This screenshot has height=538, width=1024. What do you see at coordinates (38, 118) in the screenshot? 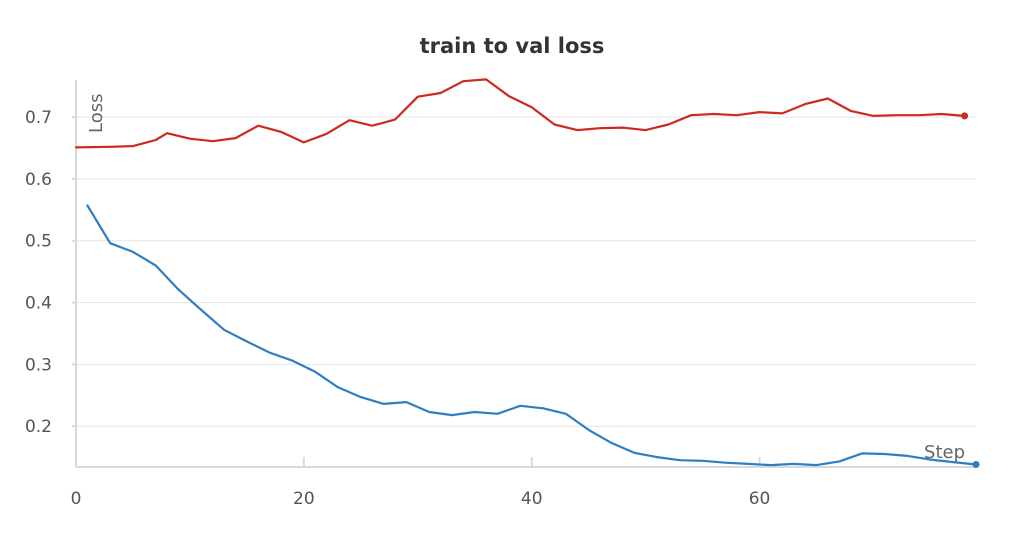
I see `y-tick-label: 0.7` at bounding box center [38, 118].